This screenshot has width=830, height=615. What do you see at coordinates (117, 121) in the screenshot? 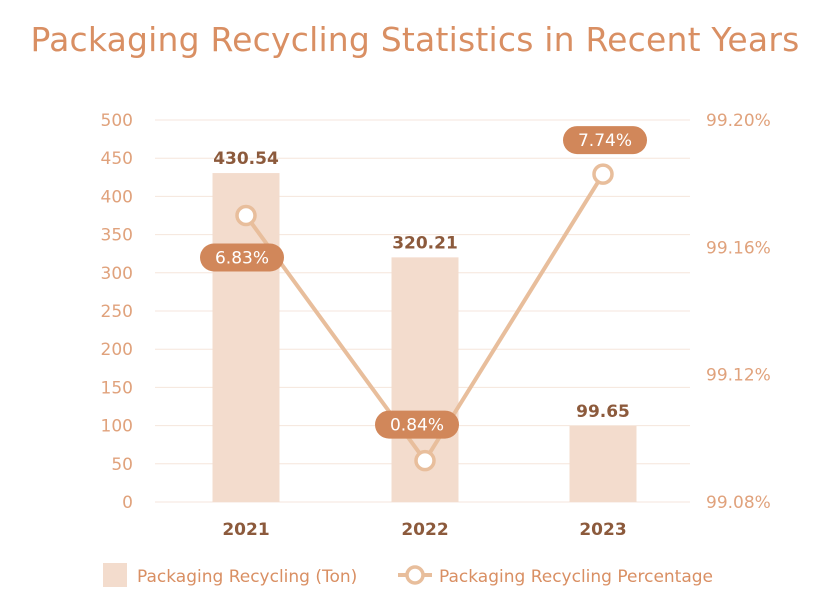
I see `left-axis-tick: 500` at bounding box center [117, 121].